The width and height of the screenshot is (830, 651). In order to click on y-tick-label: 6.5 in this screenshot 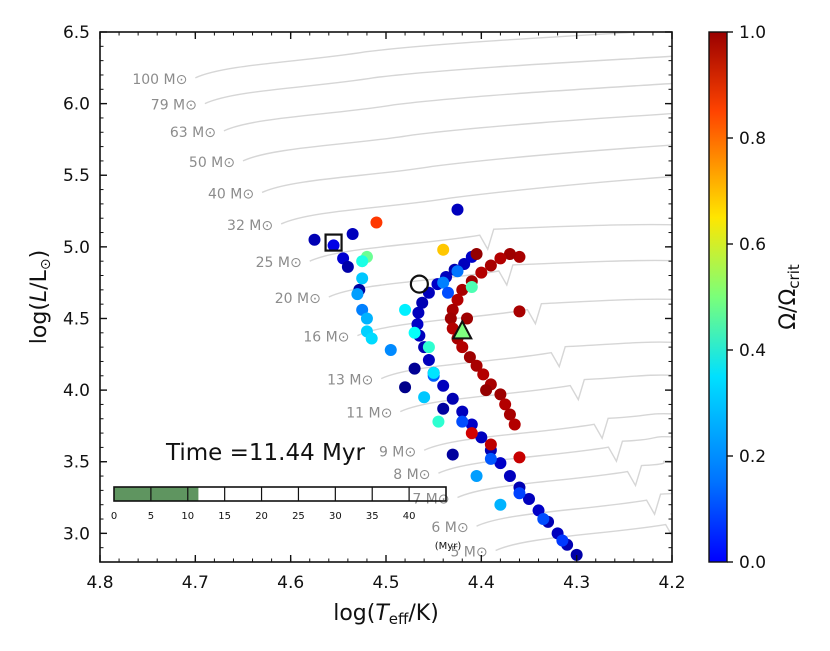, I will do `click(76, 33)`.